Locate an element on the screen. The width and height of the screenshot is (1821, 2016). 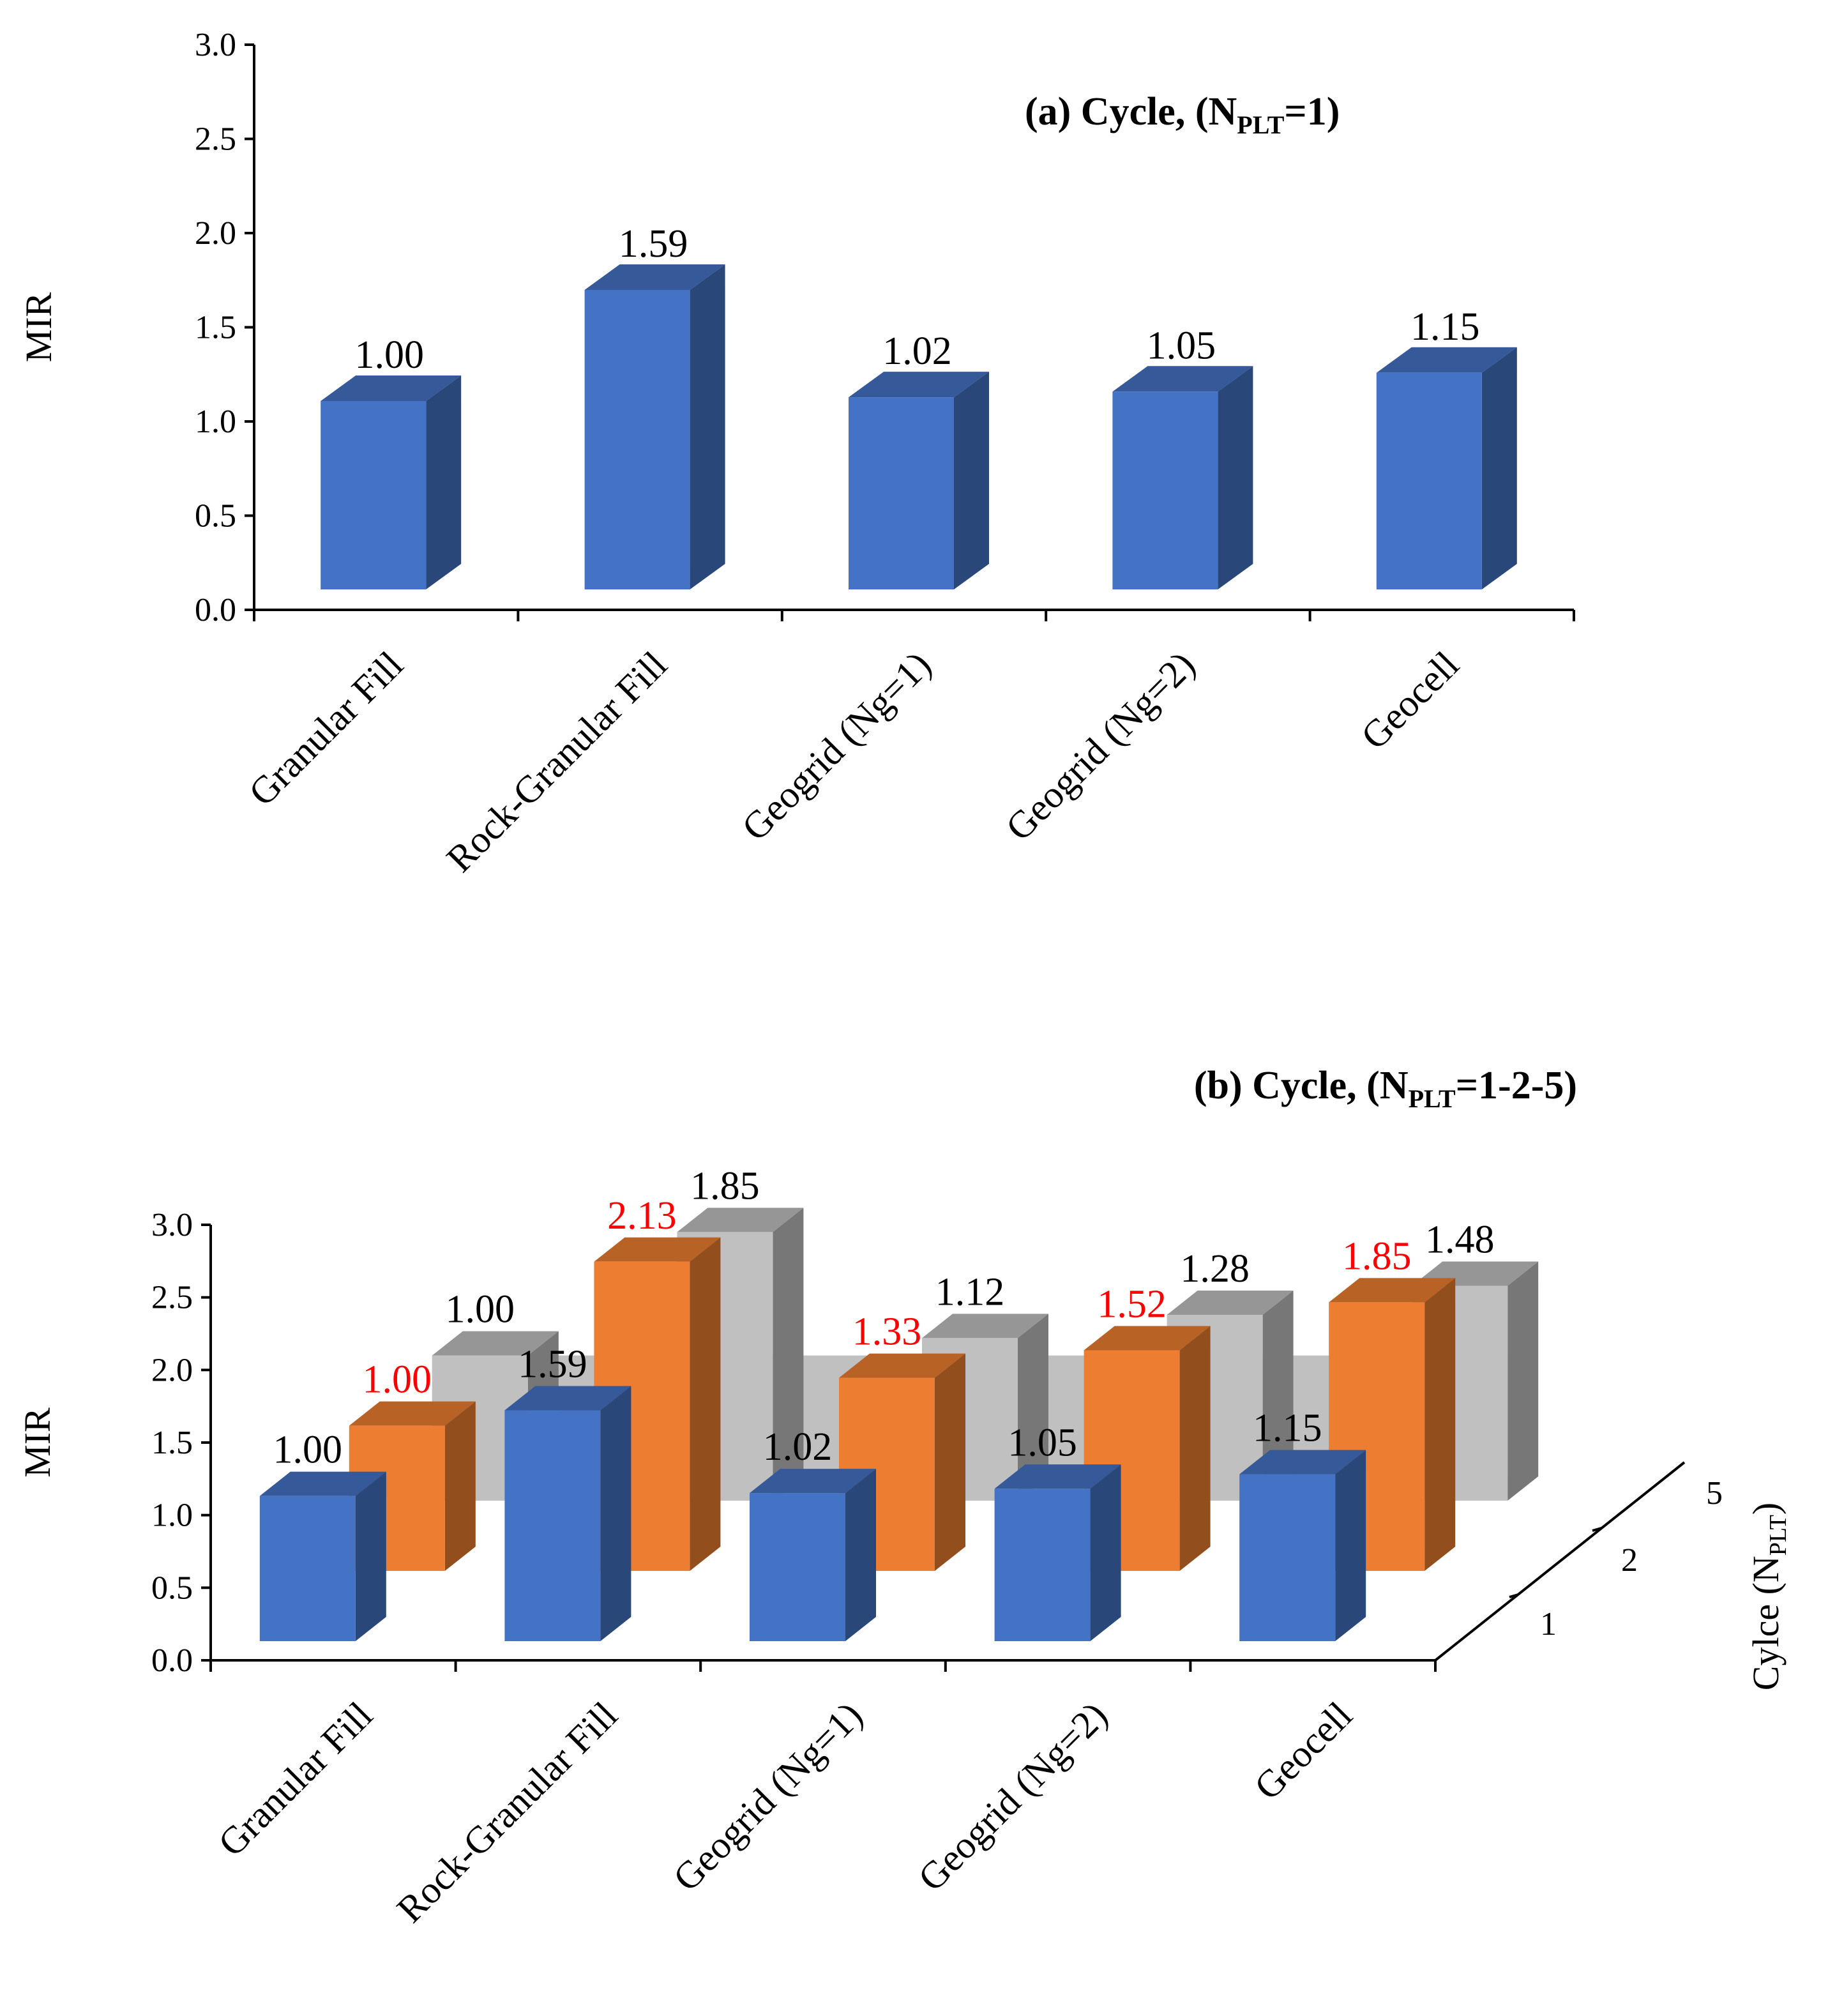
y-tick-label: 1.5 is located at coordinates (172, 1443).